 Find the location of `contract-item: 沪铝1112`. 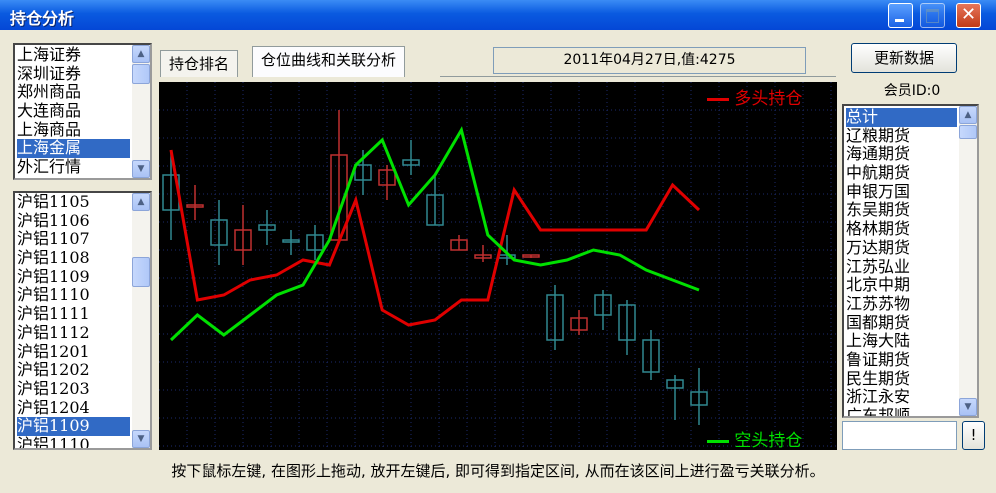

contract-item: 沪铝1112 is located at coordinates (53, 332).